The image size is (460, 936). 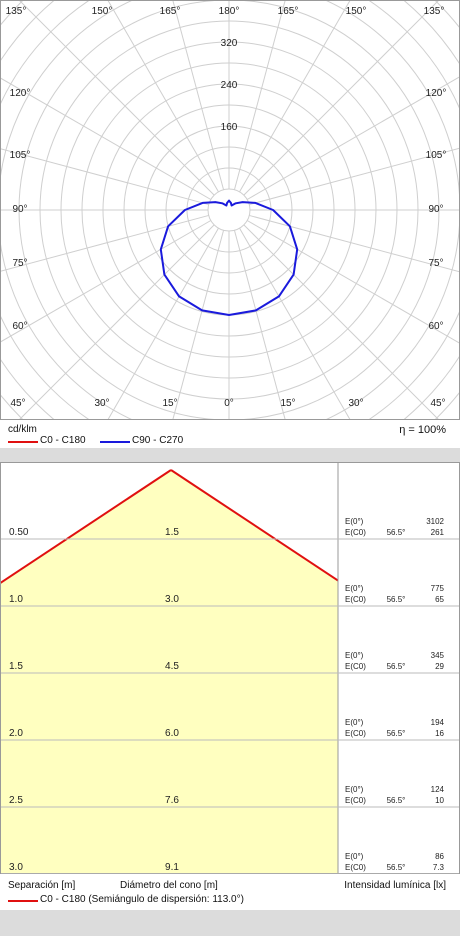 What do you see at coordinates (172, 800) in the screenshot?
I see `diameter-label: 7.6` at bounding box center [172, 800].